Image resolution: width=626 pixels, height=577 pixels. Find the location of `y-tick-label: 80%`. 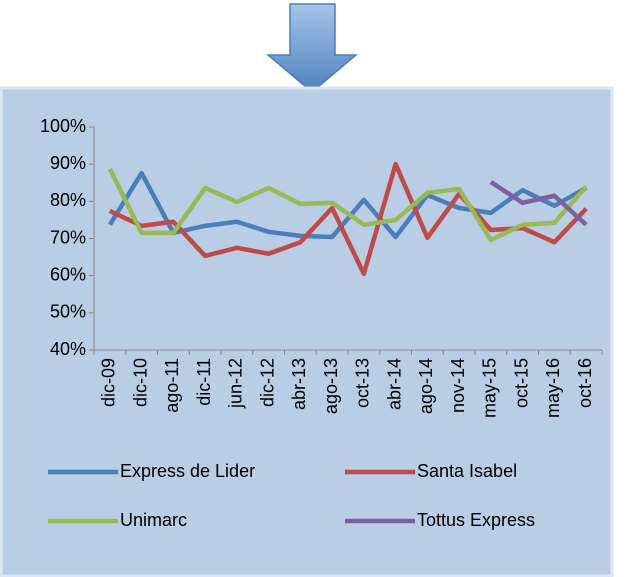

y-tick-label: 80% is located at coordinates (68, 200).